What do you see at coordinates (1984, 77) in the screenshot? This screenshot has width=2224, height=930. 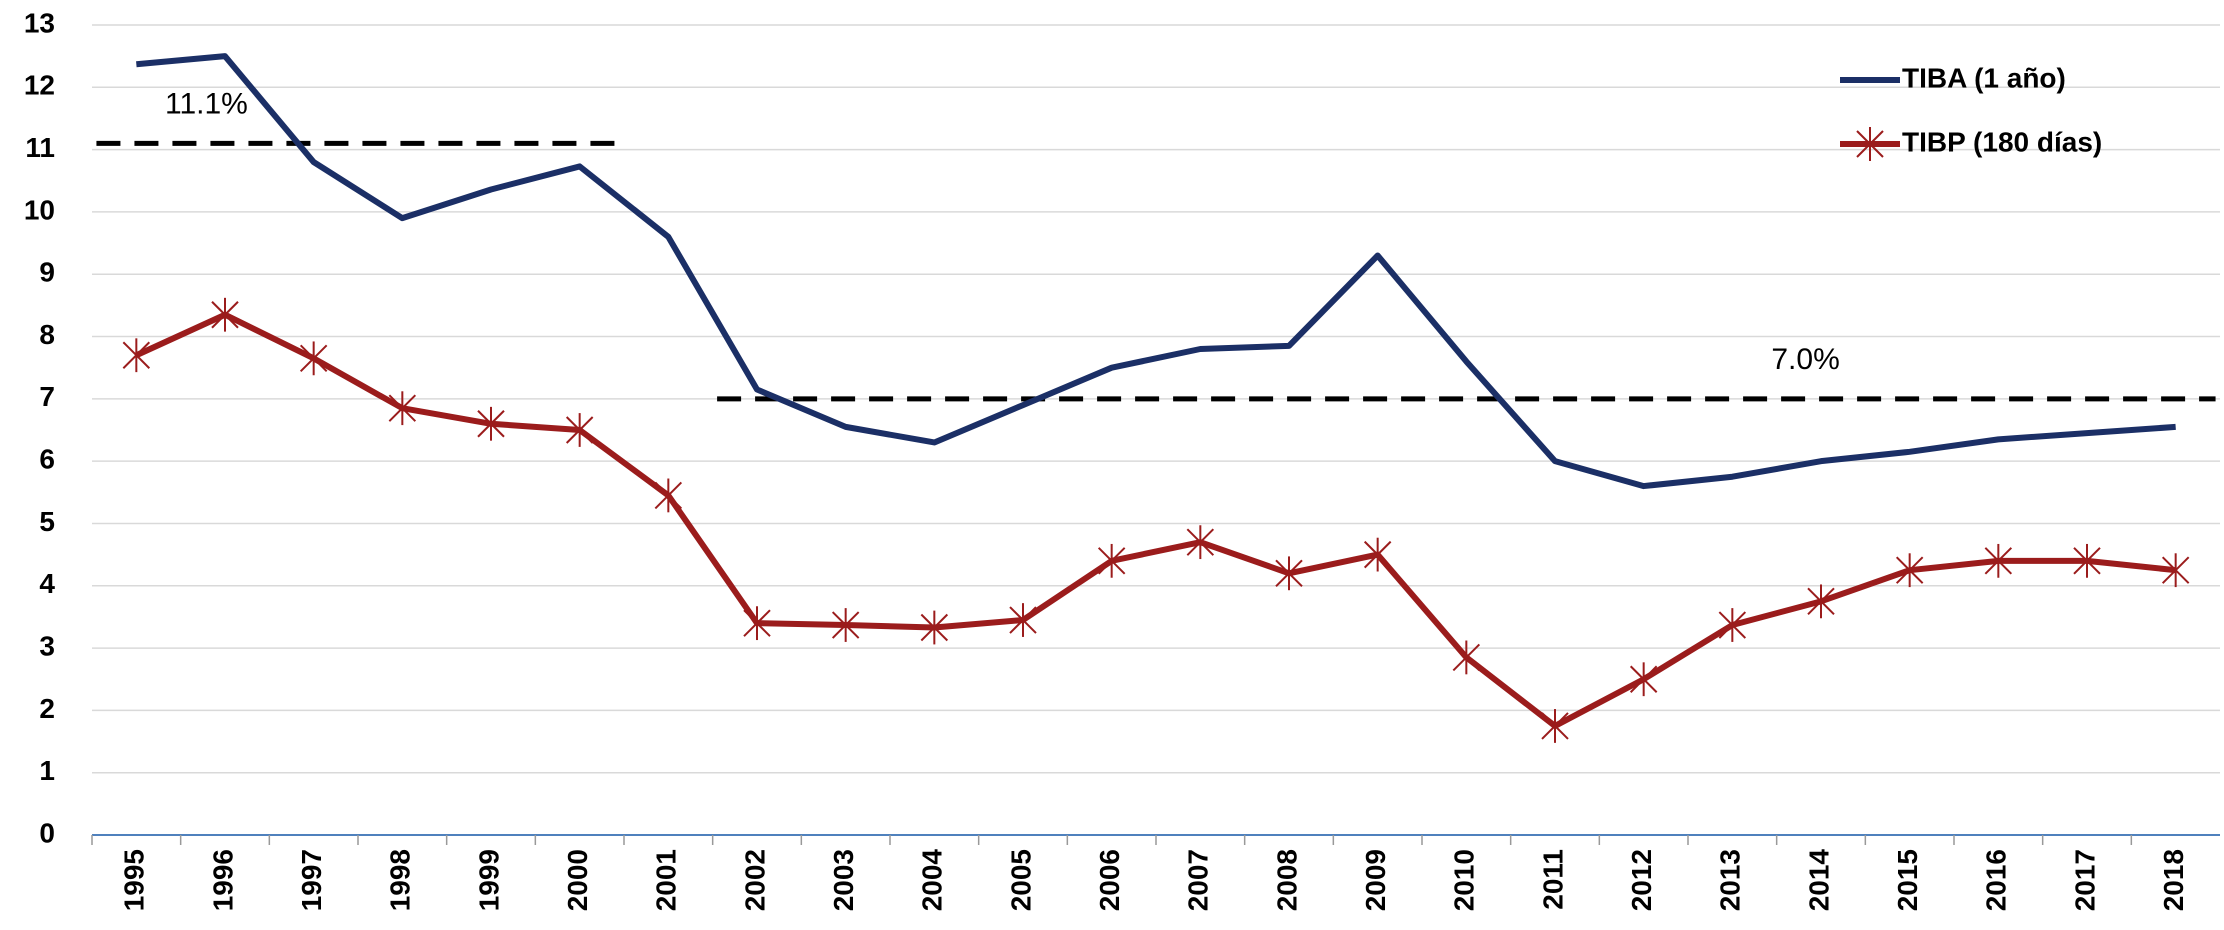 I see `legend-label: TIBA (1 año)` at bounding box center [1984, 77].